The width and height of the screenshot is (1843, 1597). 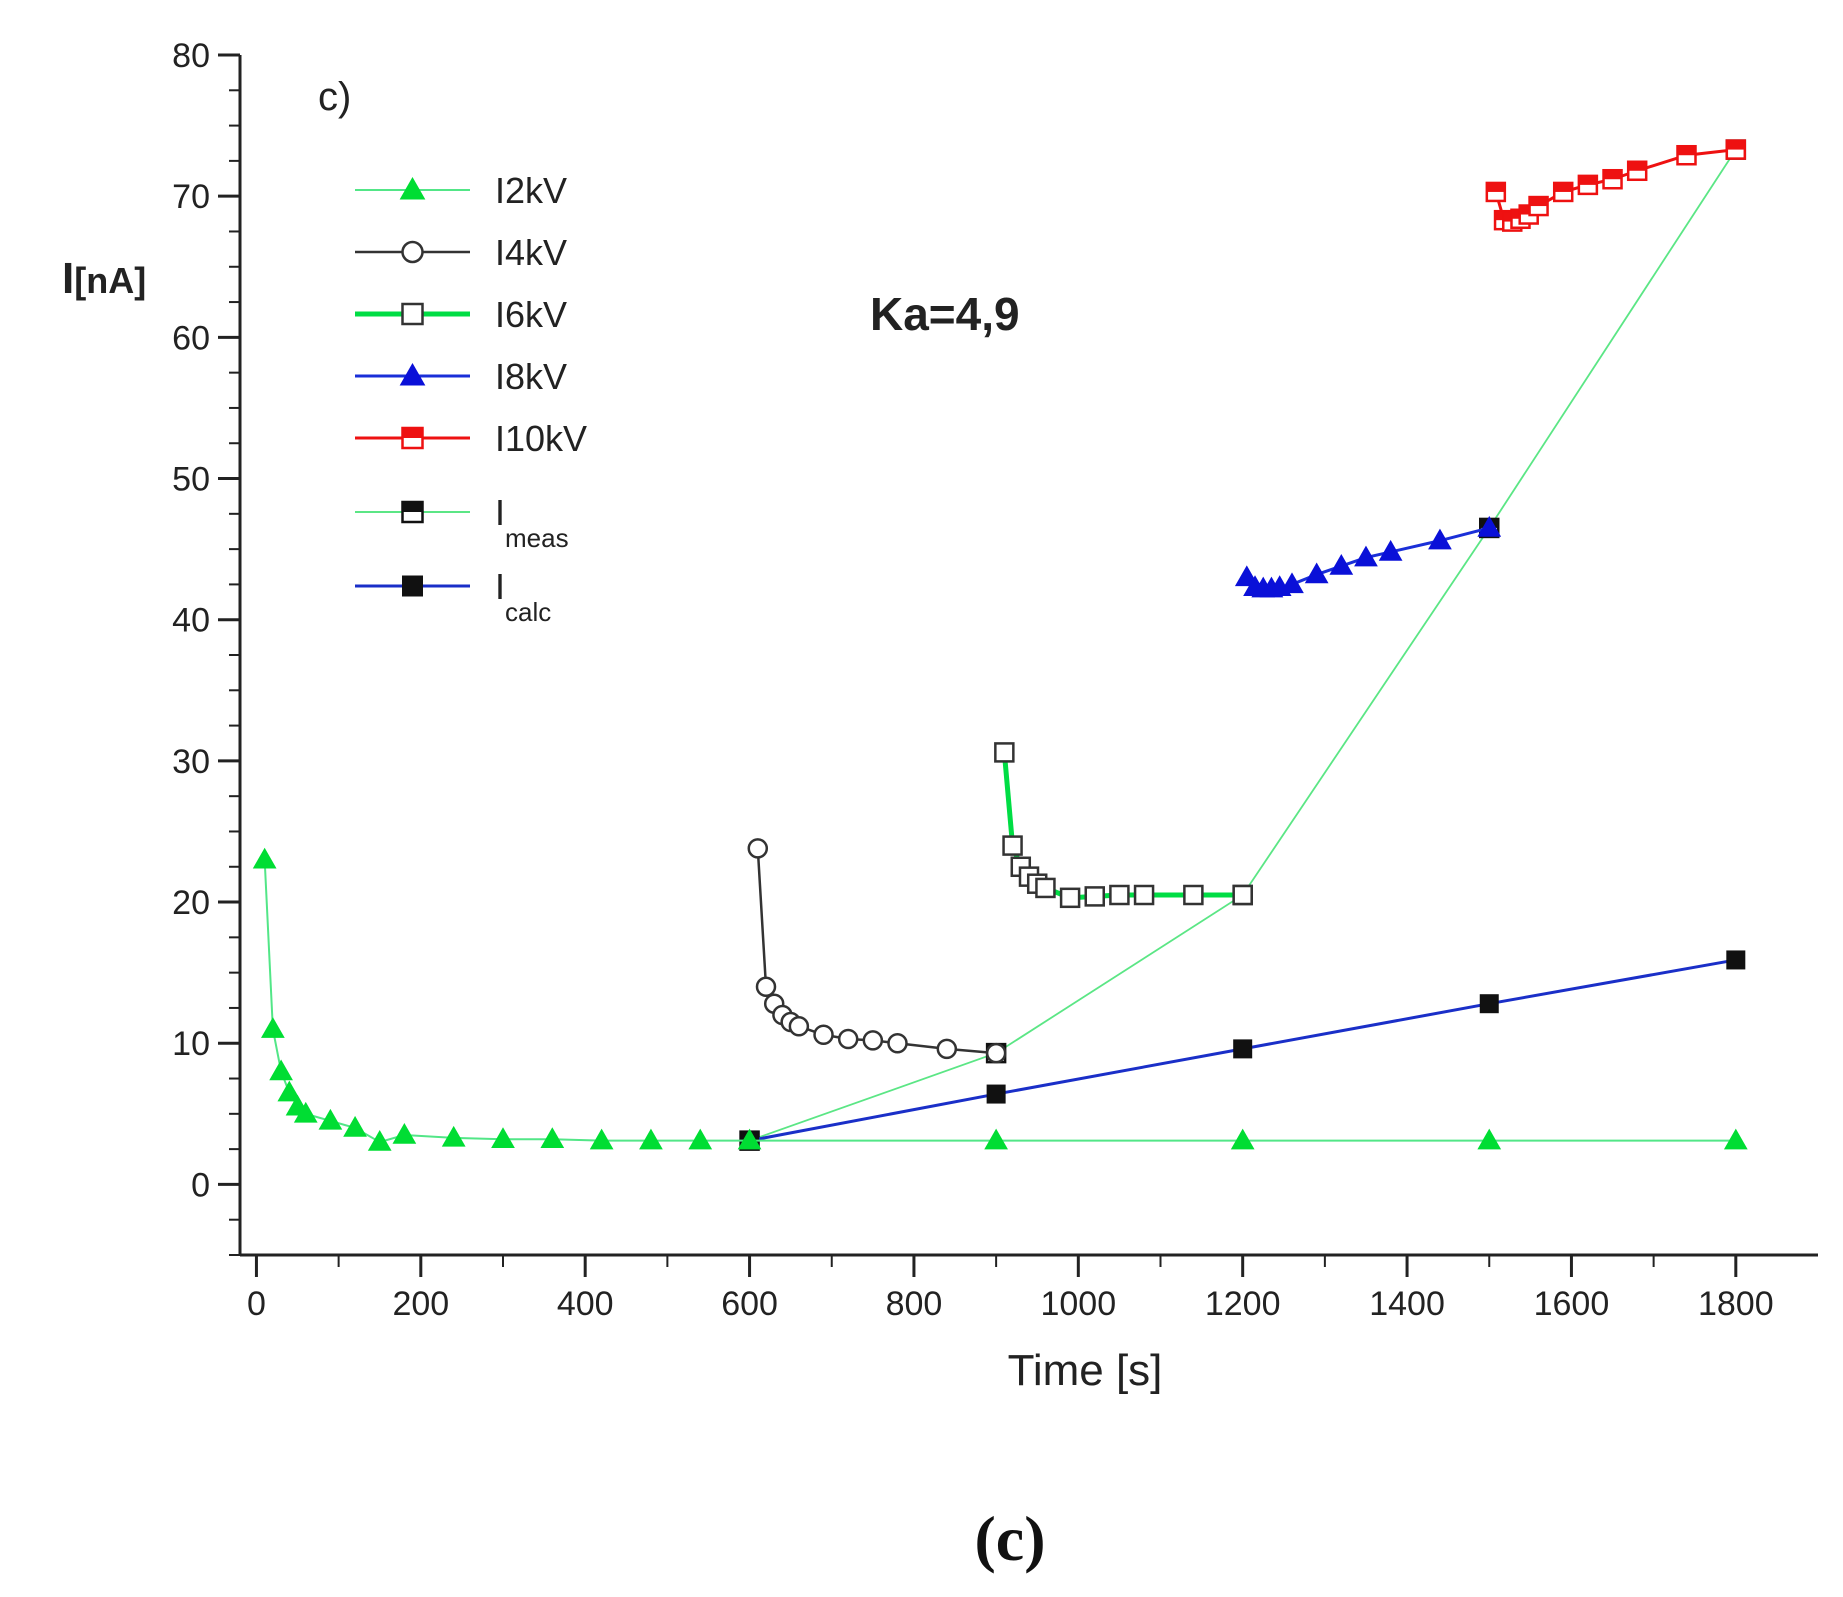 What do you see at coordinates (1078, 1304) in the screenshot?
I see `x-tick-label: 1000` at bounding box center [1078, 1304].